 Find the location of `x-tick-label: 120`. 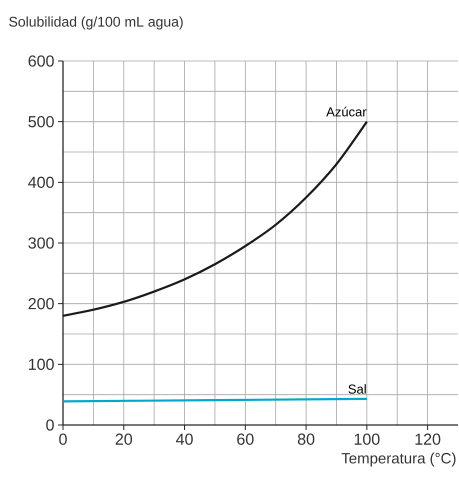

x-tick-label: 120 is located at coordinates (427, 439).